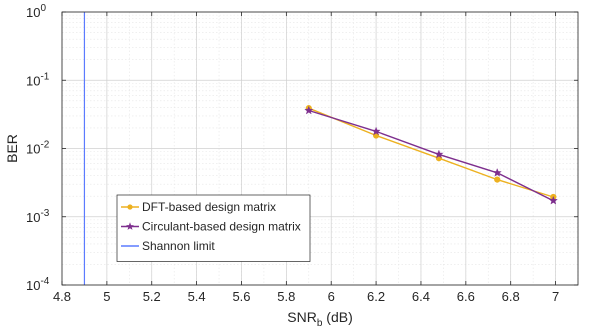 This screenshot has width=589, height=331. I want to click on x-axis-title-main: SNR, so click(302, 317).